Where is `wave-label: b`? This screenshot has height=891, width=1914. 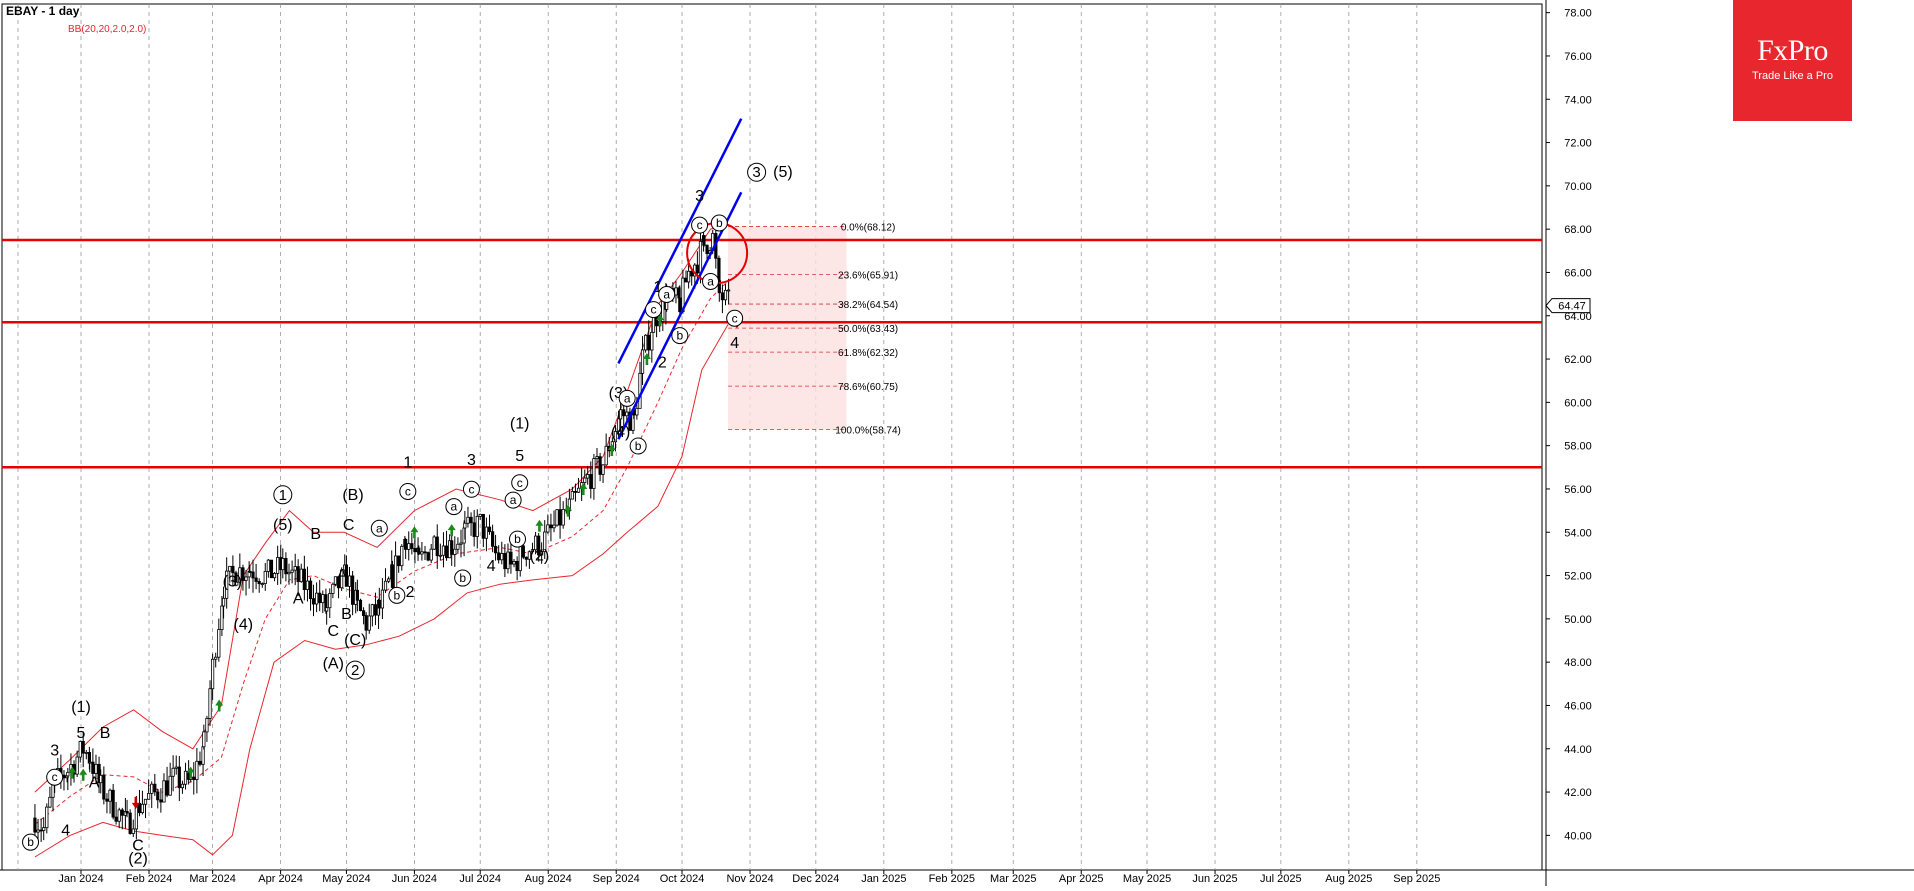 wave-label: b is located at coordinates (638, 446).